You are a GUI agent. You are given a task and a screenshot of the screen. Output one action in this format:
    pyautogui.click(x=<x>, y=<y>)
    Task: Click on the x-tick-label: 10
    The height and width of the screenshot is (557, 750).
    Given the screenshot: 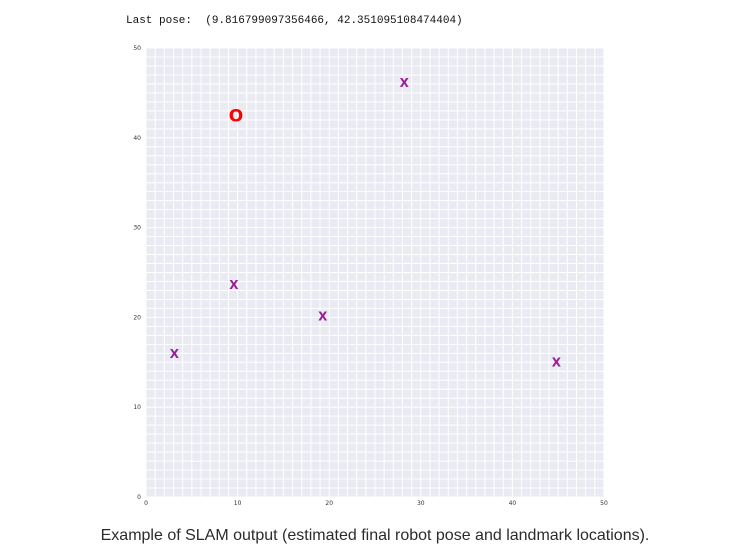 What is the action you would take?
    pyautogui.click(x=238, y=503)
    